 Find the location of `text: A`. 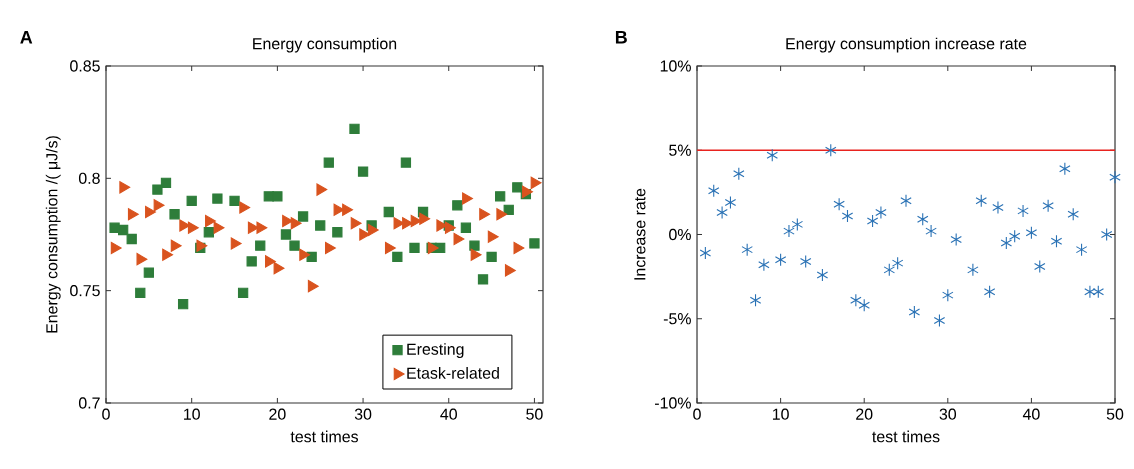

text: A is located at coordinates (26, 37).